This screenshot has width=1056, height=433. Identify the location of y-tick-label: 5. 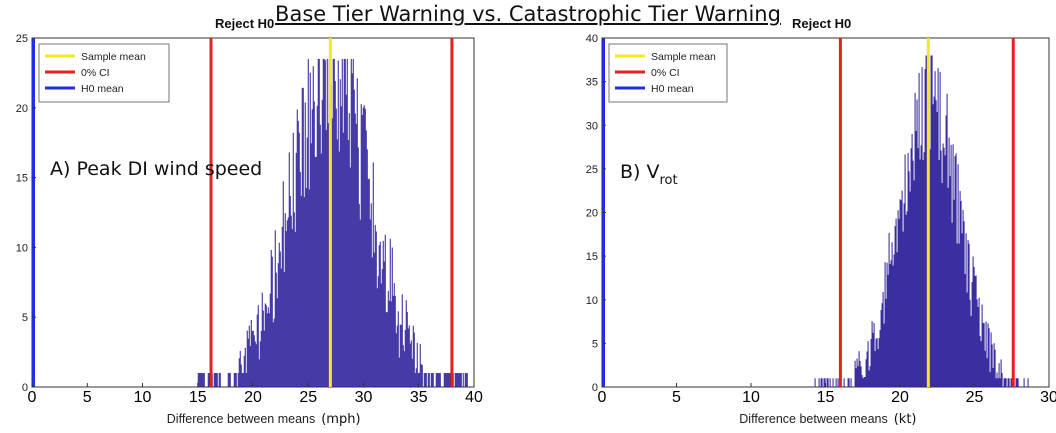
(595, 344).